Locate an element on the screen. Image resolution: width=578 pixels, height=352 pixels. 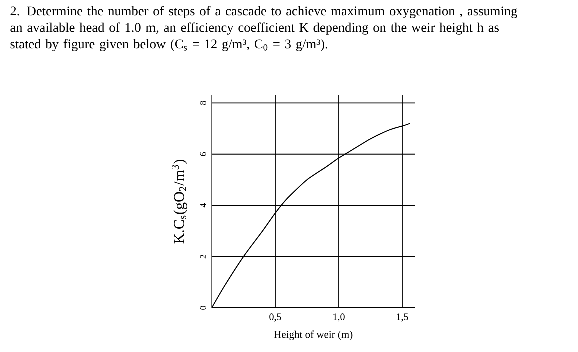
y-tick-label: 4 is located at coordinates (203, 205).